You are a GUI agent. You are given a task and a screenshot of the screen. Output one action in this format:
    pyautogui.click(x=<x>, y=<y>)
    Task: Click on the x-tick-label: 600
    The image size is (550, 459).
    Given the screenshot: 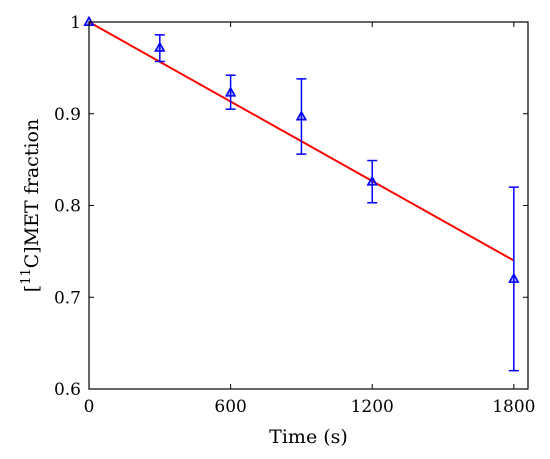 What is the action you would take?
    pyautogui.click(x=230, y=407)
    